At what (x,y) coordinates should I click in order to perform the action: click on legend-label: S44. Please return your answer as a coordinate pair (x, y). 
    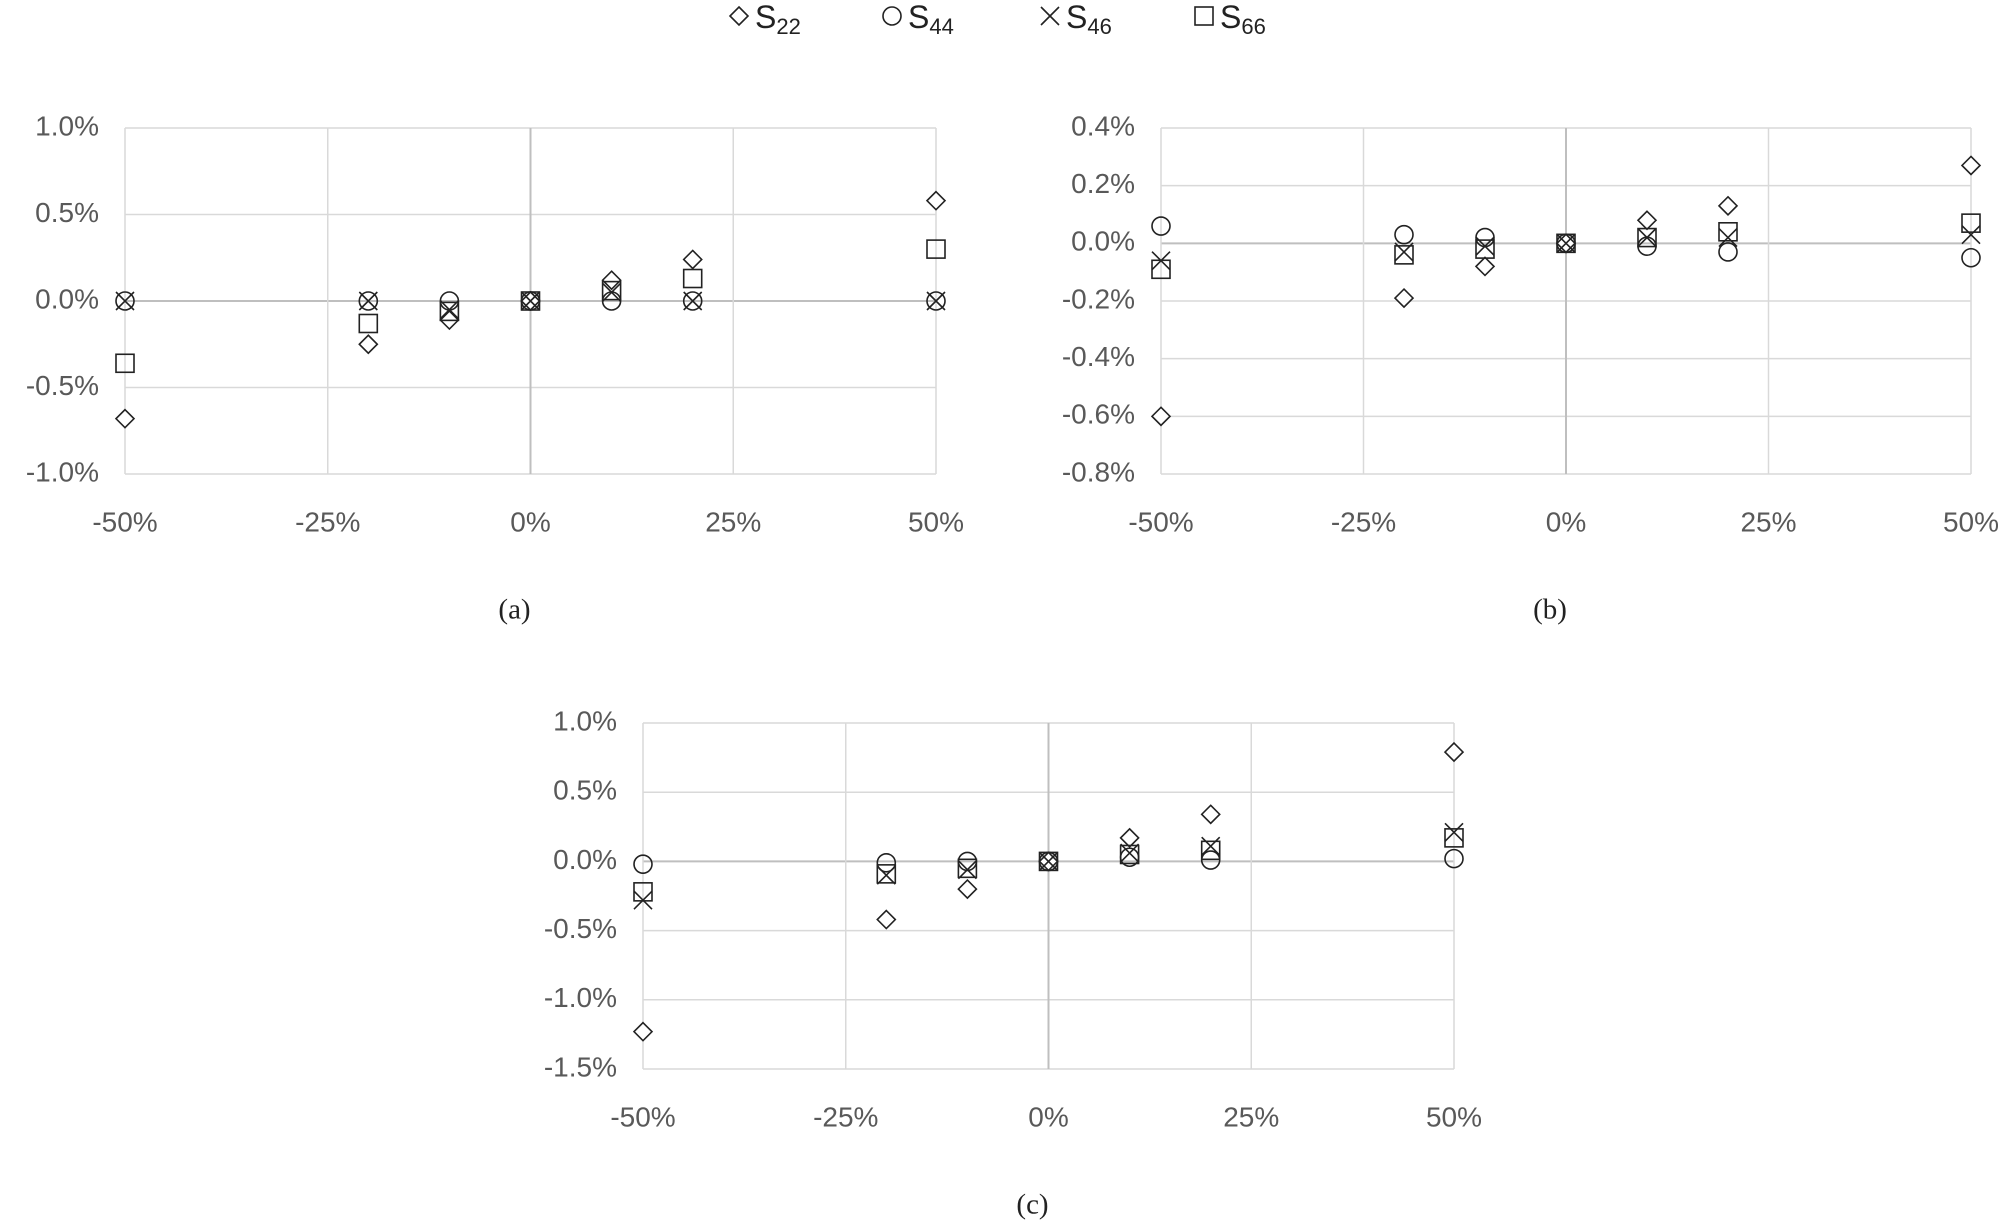
    Looking at the image, I should click on (931, 19).